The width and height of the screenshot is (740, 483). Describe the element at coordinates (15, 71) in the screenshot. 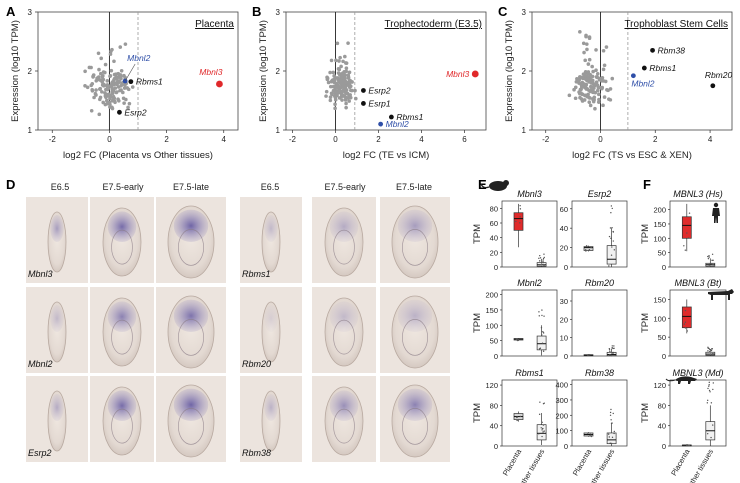

I see `y-axis-label: Expression (log10 TPM)` at that location.